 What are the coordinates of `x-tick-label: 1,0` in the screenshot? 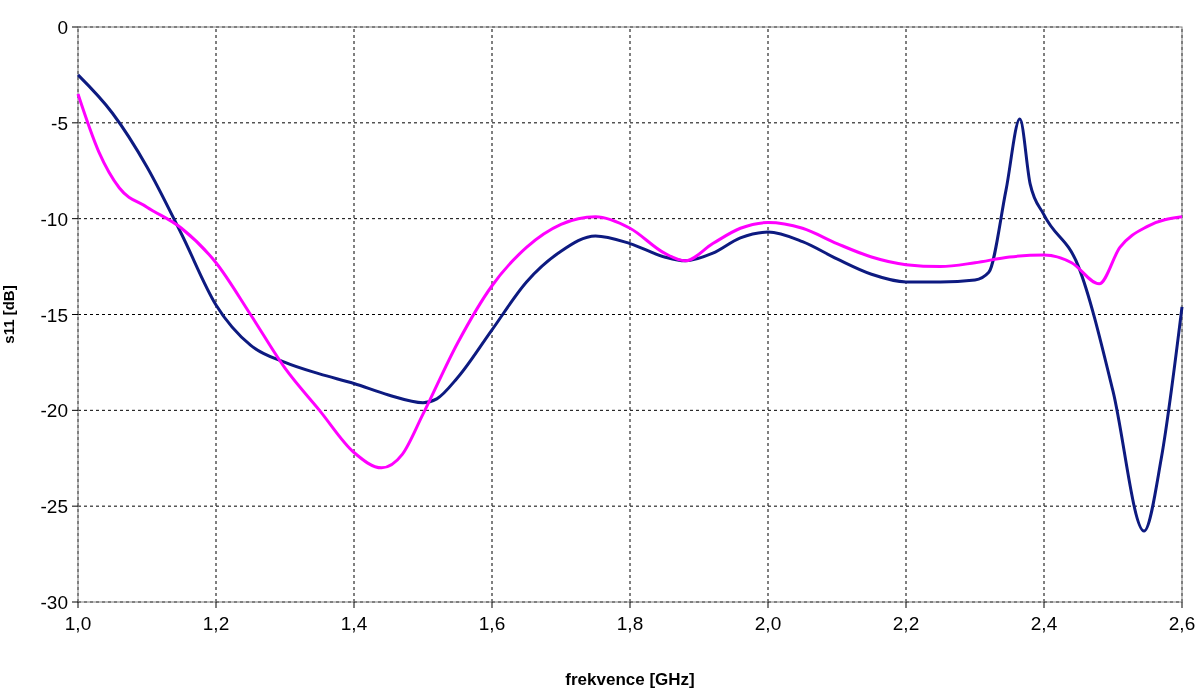 It's located at (78, 623).